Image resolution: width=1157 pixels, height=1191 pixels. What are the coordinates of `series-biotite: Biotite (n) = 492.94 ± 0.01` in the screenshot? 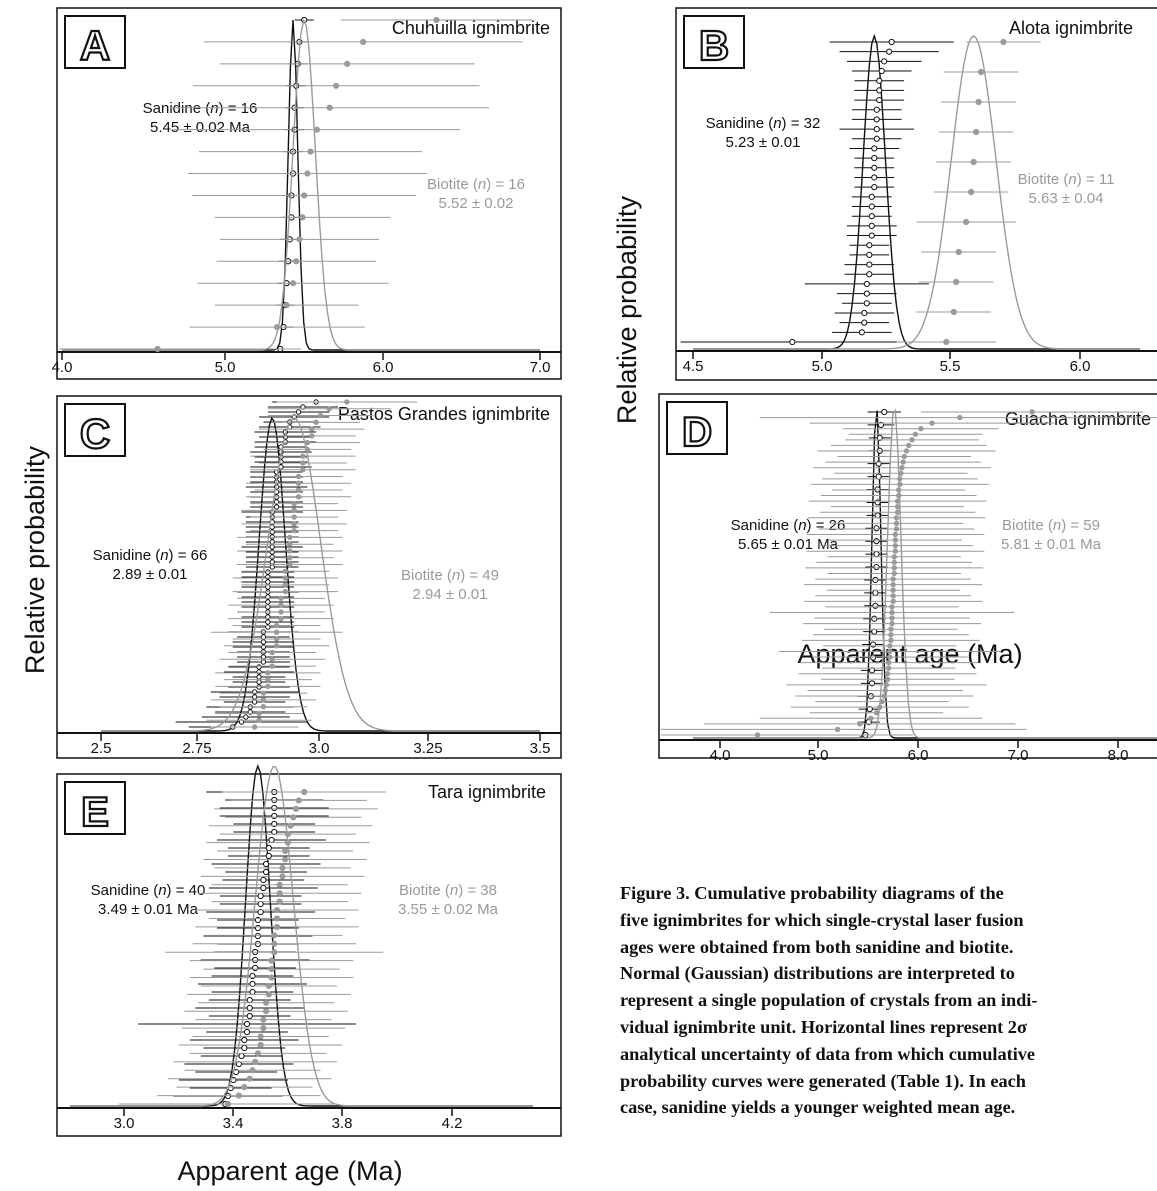 It's located at (320, 565).